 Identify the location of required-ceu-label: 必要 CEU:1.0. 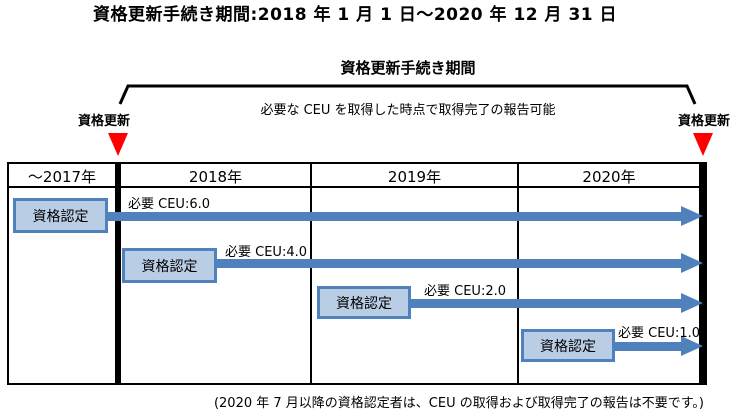
(659, 333).